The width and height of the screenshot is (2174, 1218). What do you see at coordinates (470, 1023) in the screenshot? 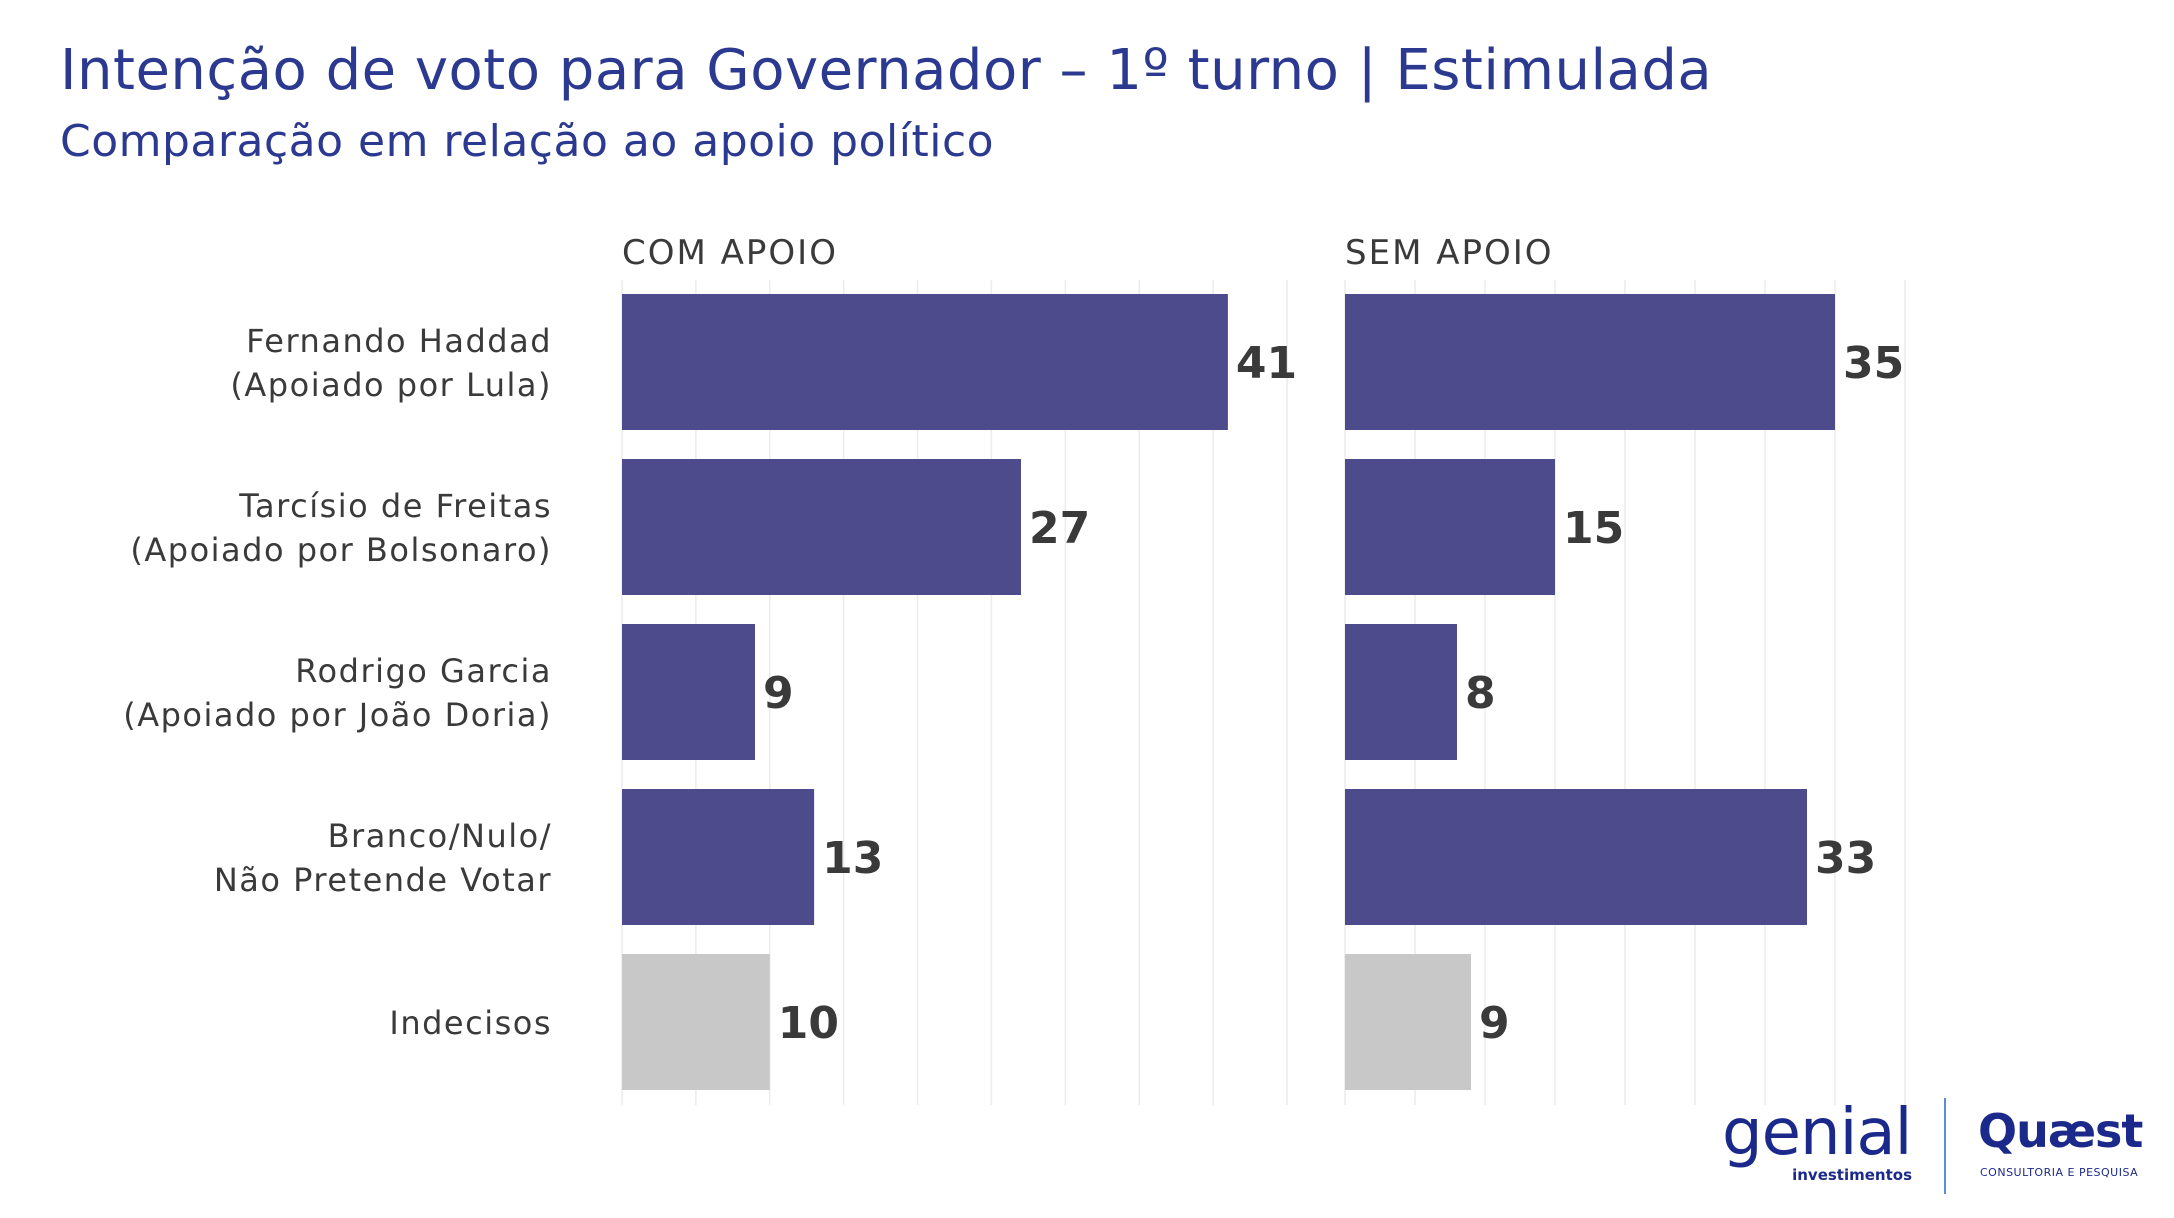
I see `category-label: Indecisos` at bounding box center [470, 1023].